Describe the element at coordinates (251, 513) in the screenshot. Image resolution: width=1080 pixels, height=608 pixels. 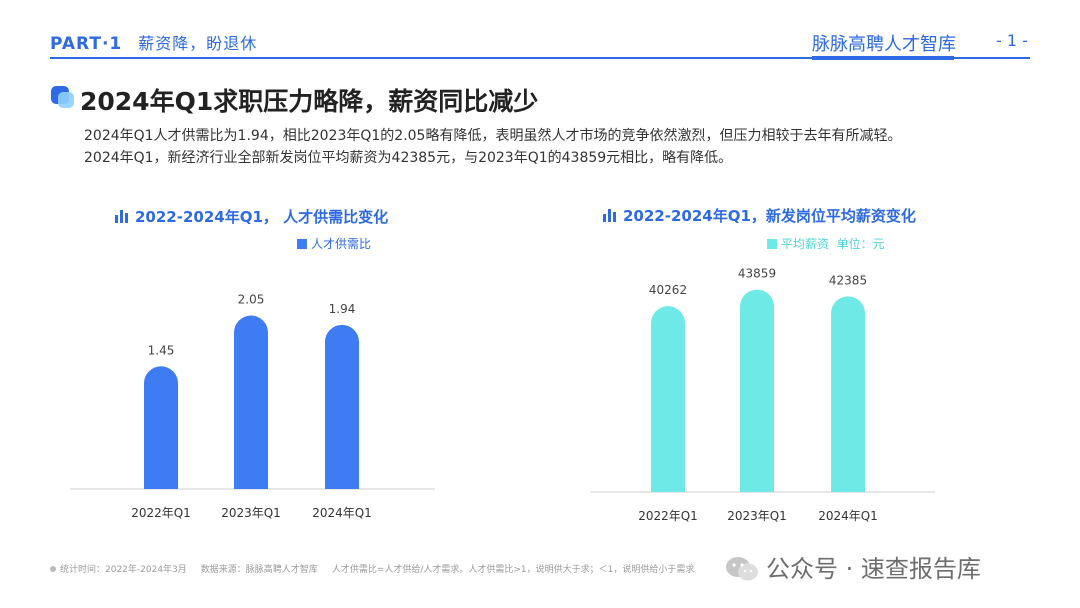
I see `chart1-category-label: 2023年Q1` at that location.